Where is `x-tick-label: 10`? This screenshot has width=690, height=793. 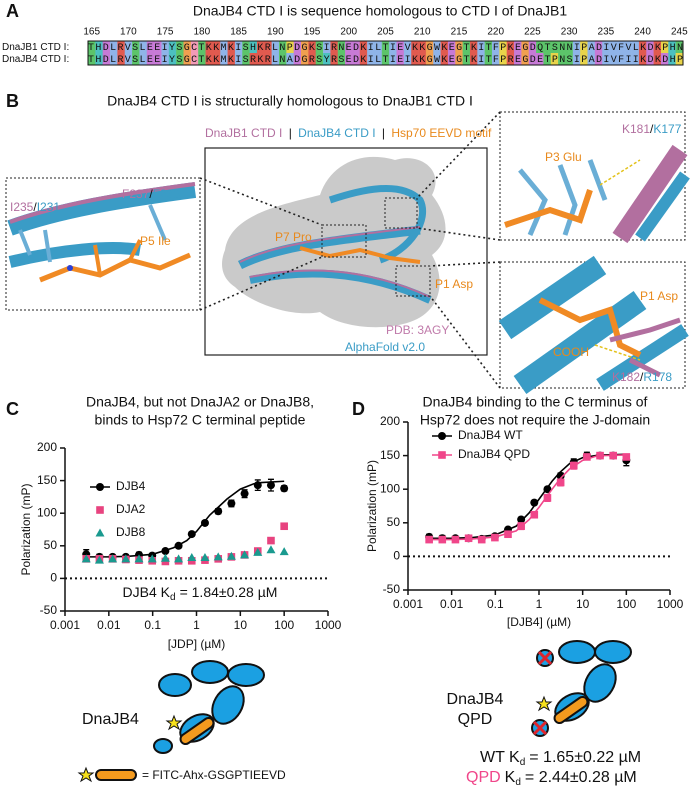
x-tick-label: 10 is located at coordinates (583, 604).